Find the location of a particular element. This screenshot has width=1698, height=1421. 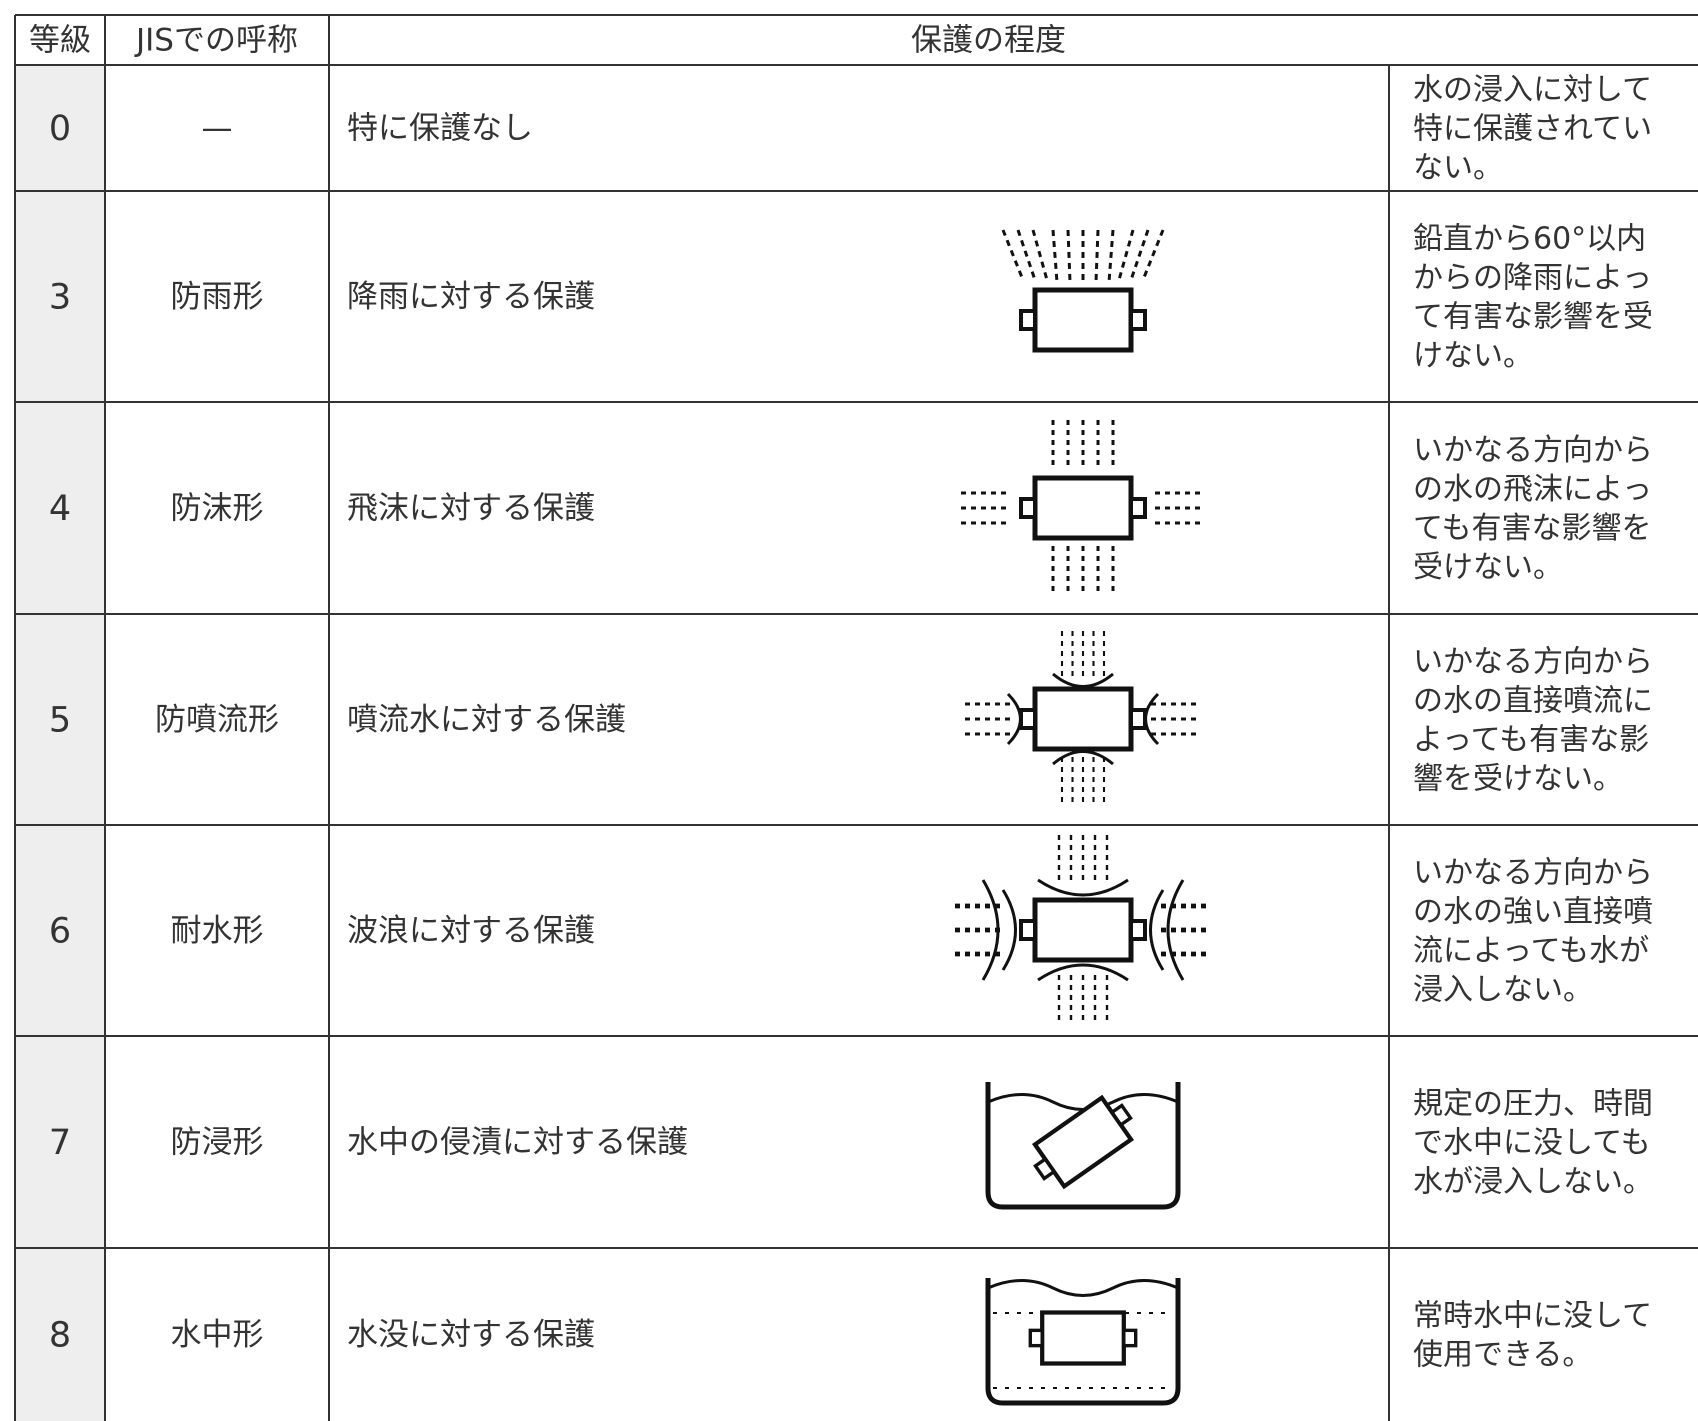

icon-rain is located at coordinates (1083, 289).